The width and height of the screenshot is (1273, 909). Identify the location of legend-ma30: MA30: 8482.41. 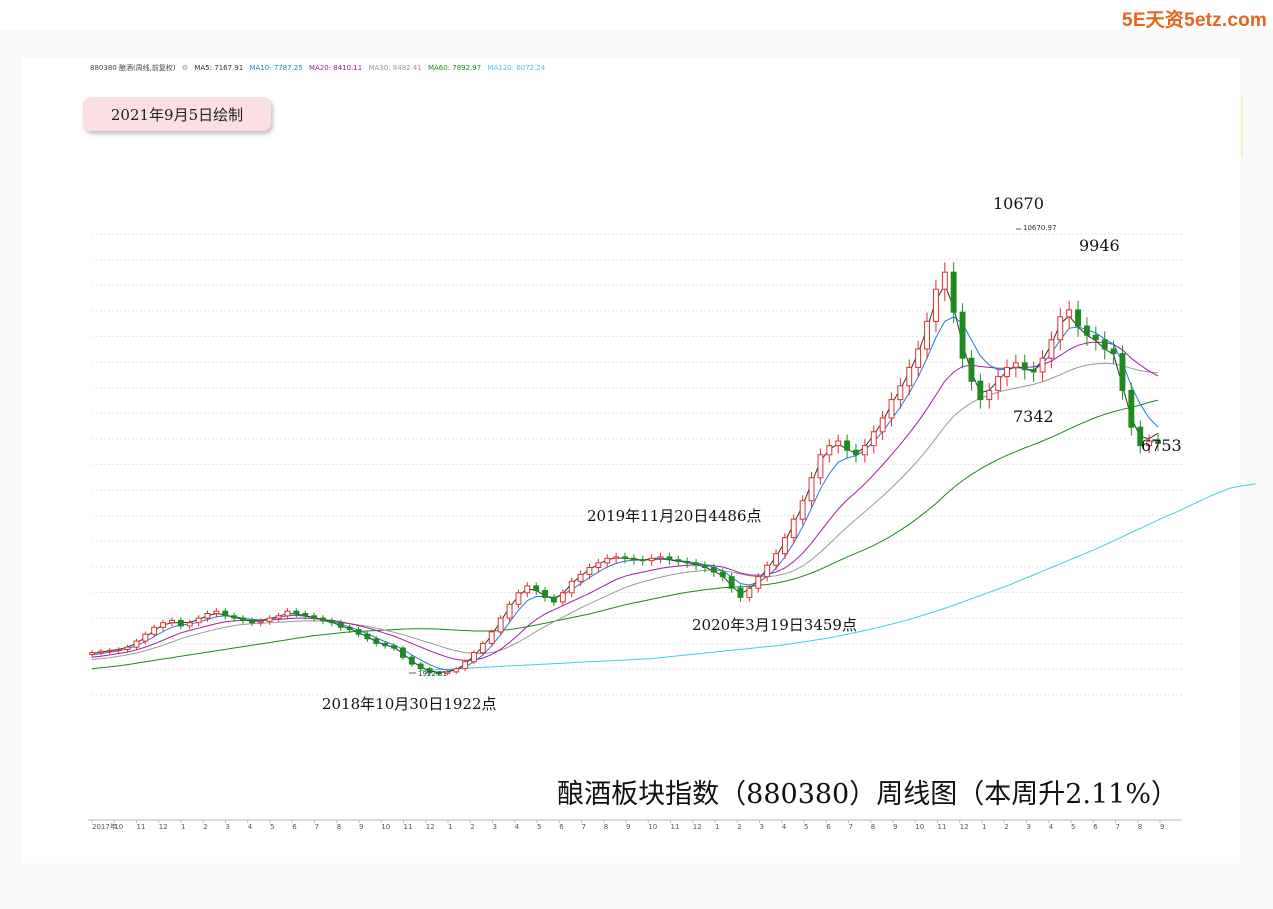
(395, 68).